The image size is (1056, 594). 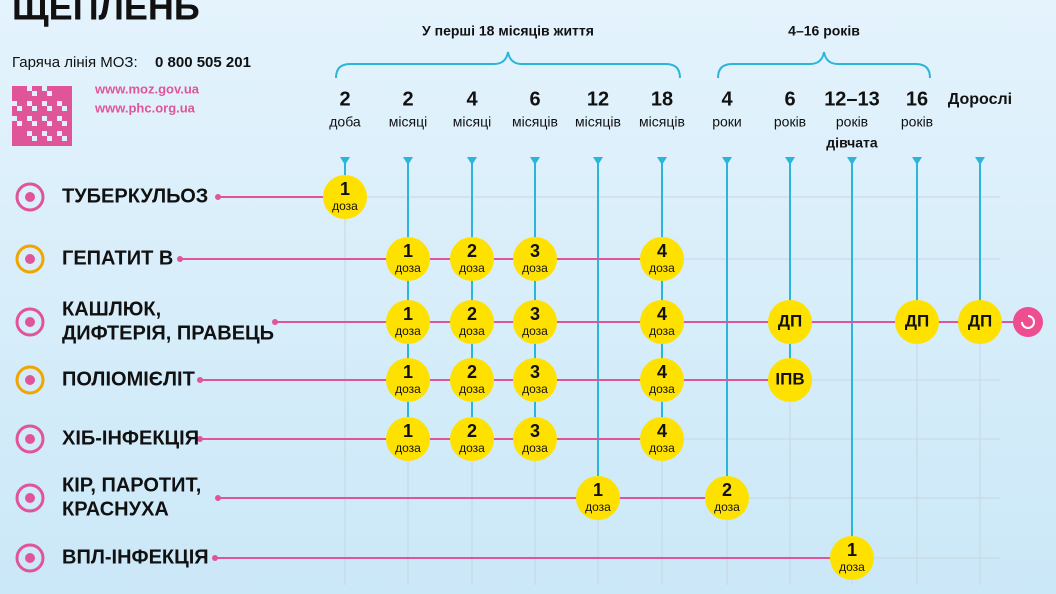 What do you see at coordinates (1028, 322) in the screenshot?
I see `continue-icon` at bounding box center [1028, 322].